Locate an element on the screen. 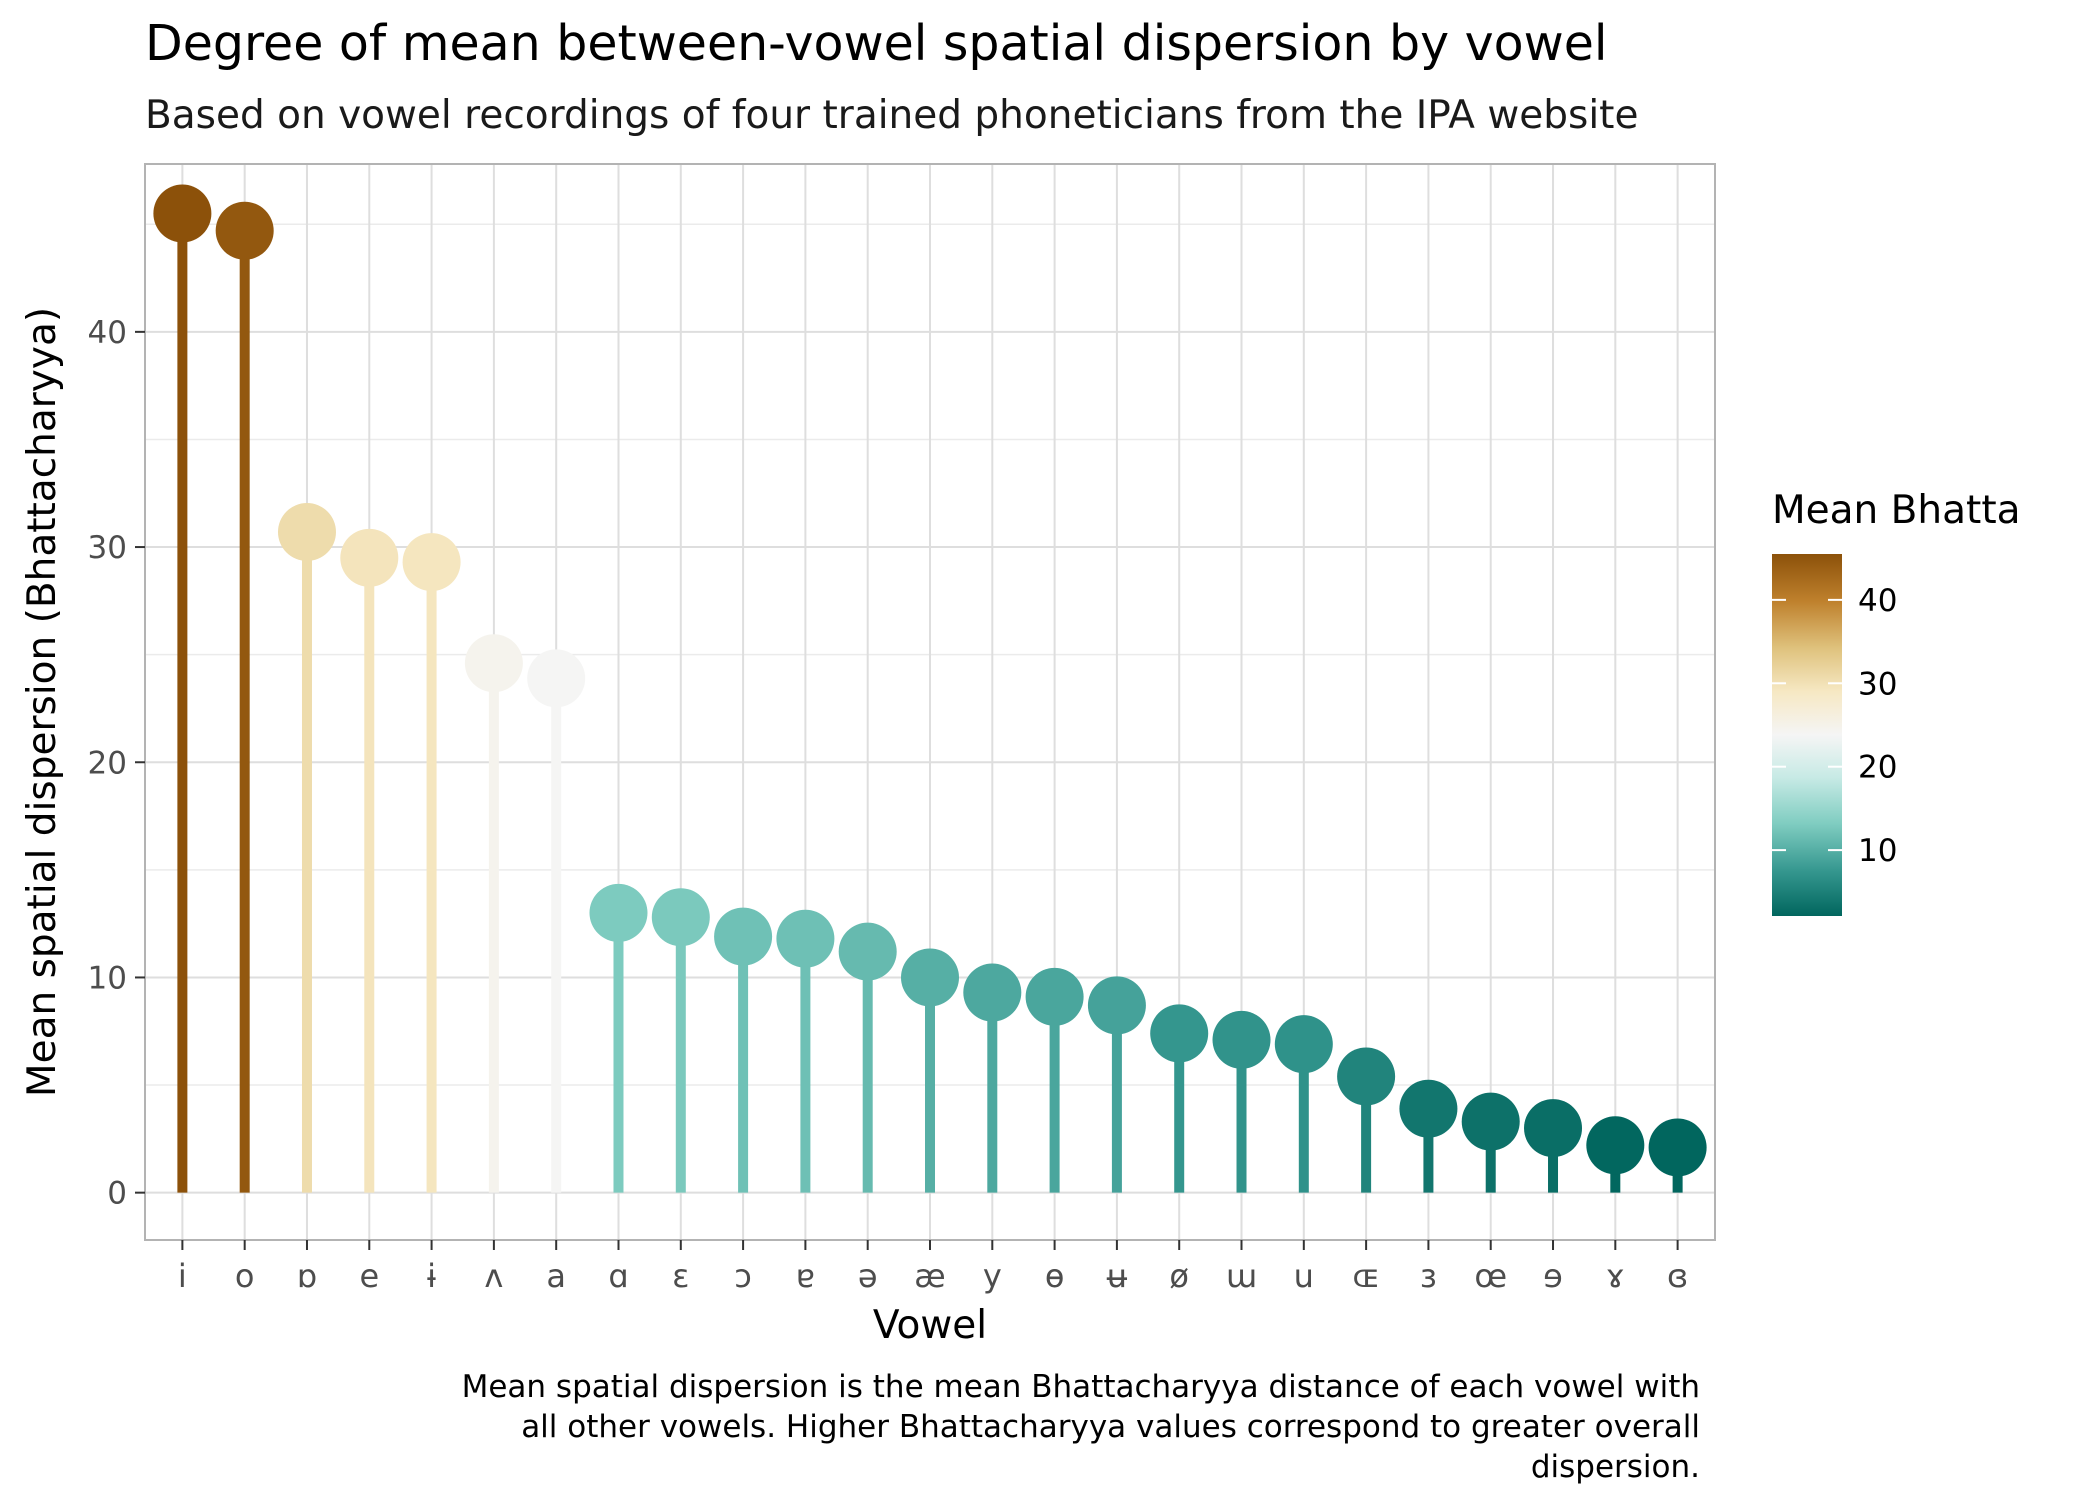 This screenshot has height=1500, width=2100. x-tick-label: o is located at coordinates (245, 1276).